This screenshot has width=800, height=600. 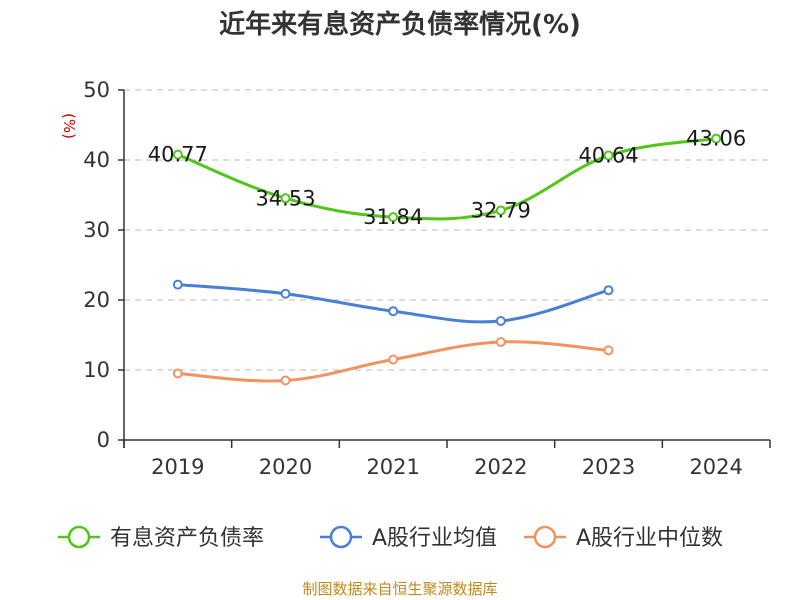 I want to click on y-tick-label: 30, so click(x=96, y=230).